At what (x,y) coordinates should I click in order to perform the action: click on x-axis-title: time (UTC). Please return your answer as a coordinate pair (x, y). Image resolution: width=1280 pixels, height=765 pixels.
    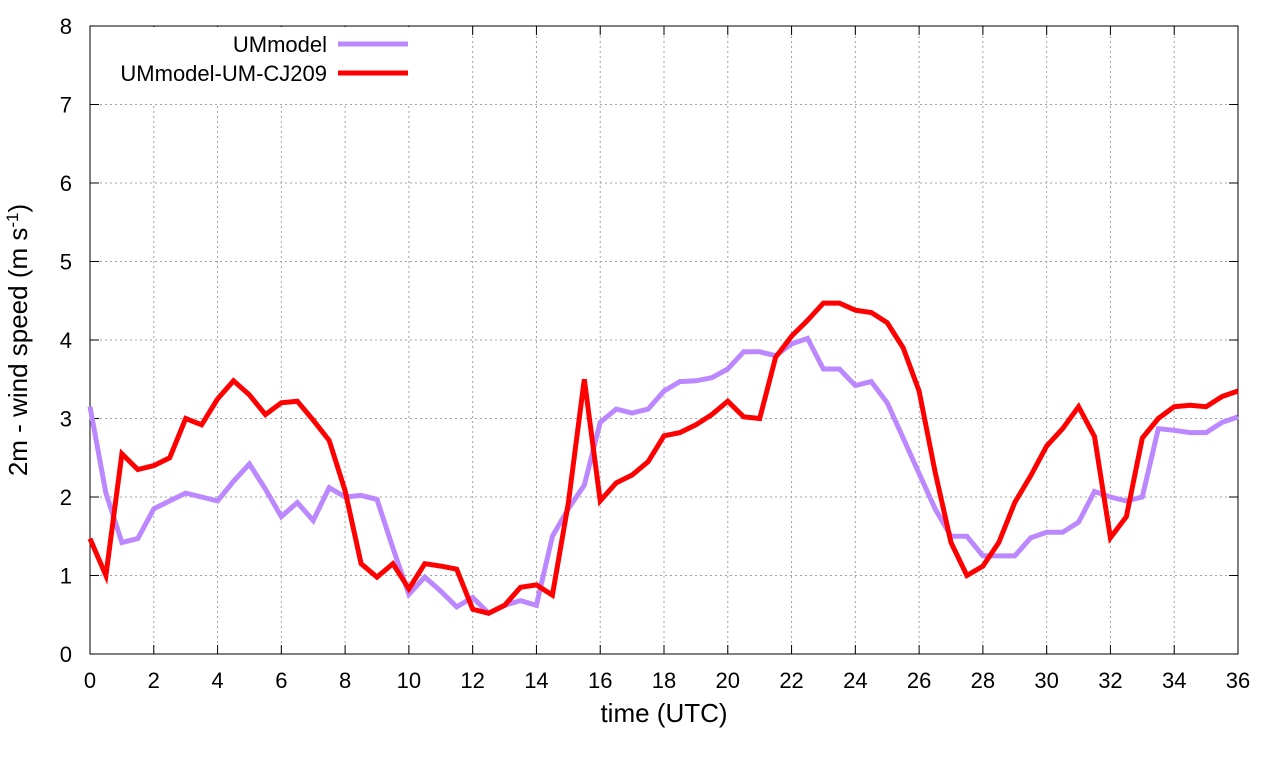
    Looking at the image, I should click on (663, 713).